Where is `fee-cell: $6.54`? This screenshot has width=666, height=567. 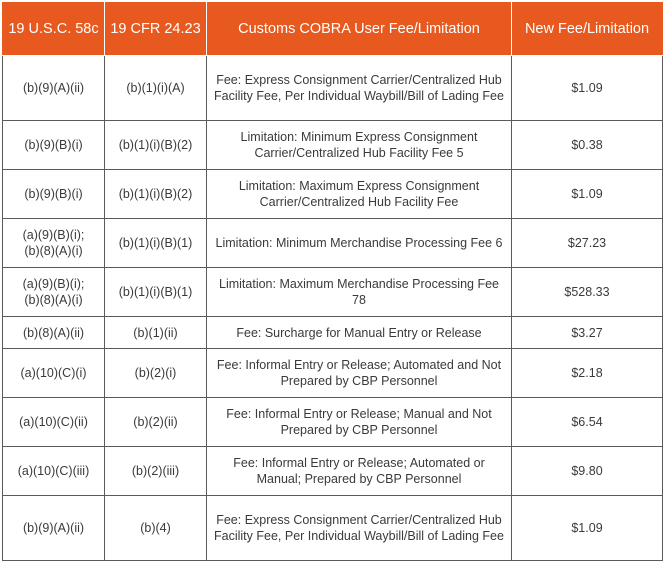 fee-cell: $6.54 is located at coordinates (587, 422).